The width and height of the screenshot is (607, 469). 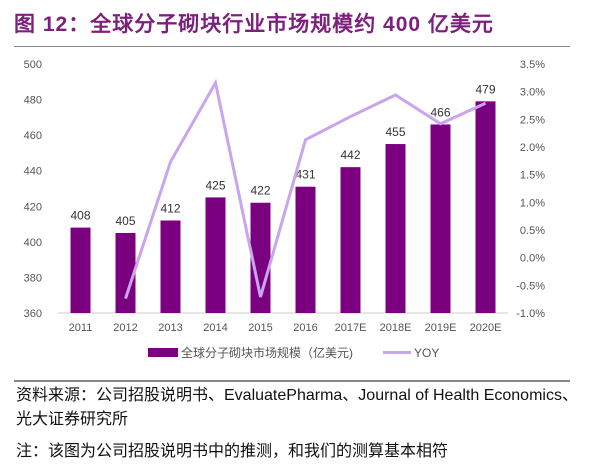 I want to click on x-tick-label: 2013, so click(x=170, y=328).